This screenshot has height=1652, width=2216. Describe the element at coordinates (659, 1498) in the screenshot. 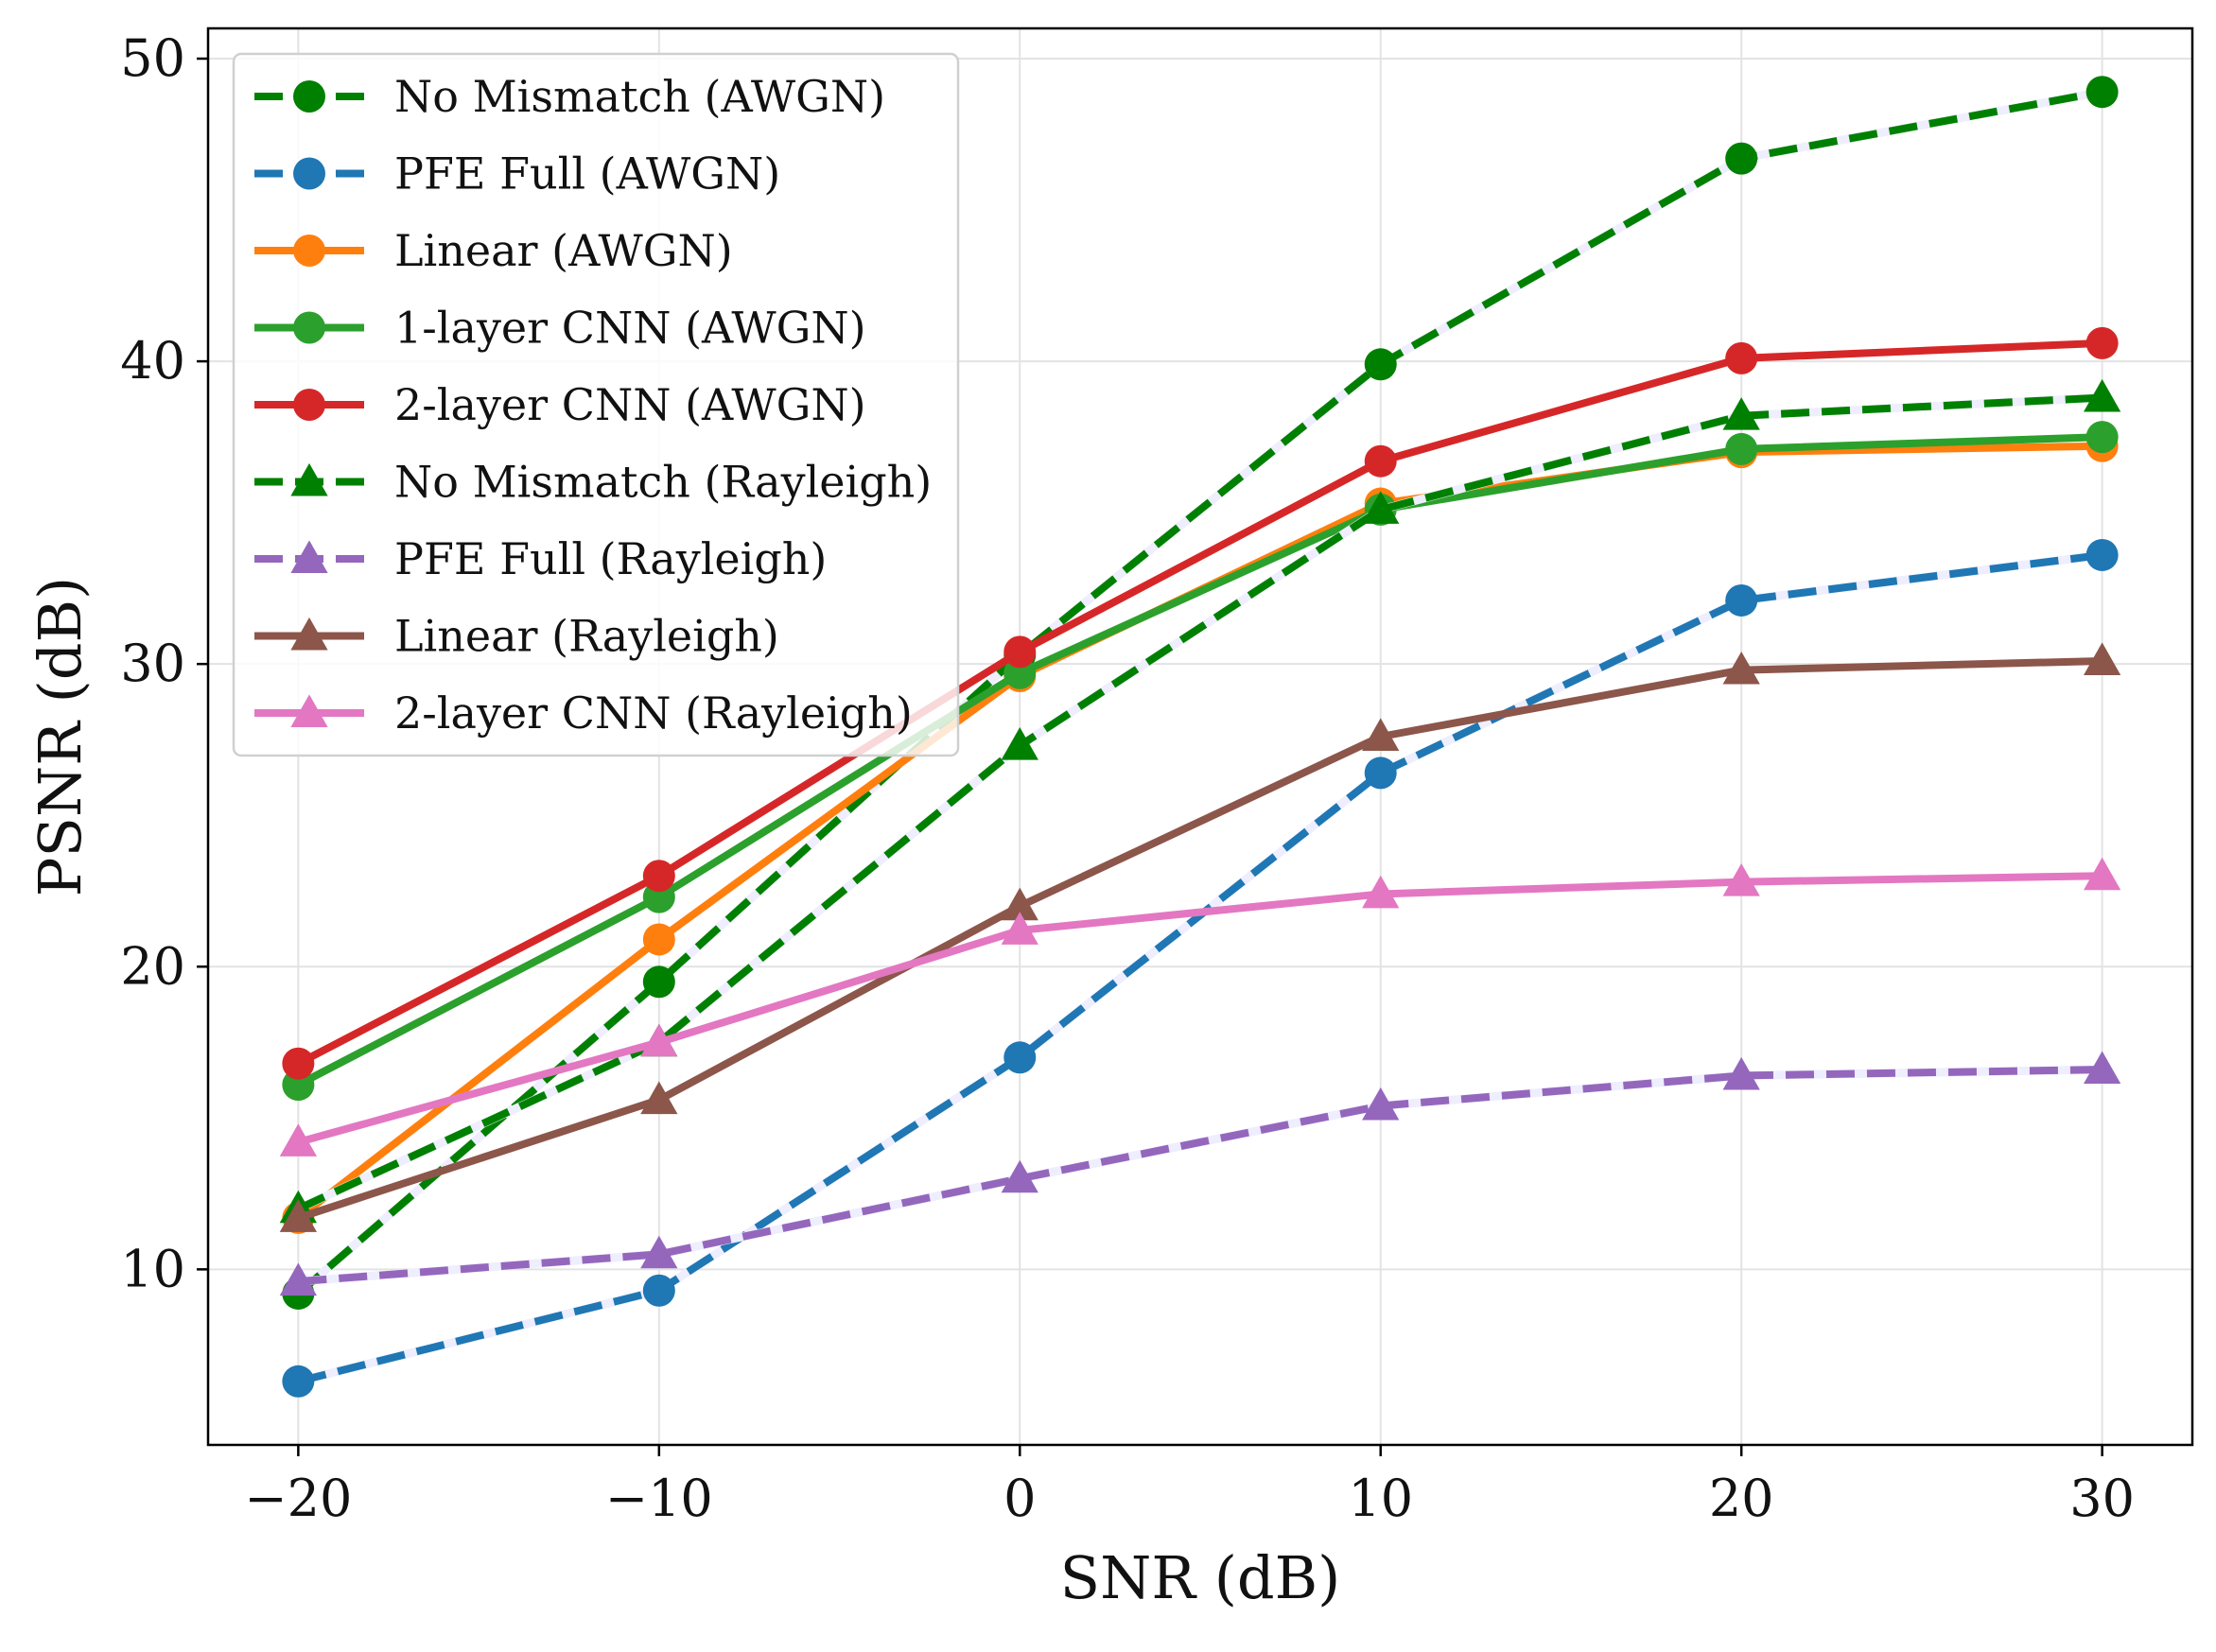

I see `x-tick-label: −10` at that location.